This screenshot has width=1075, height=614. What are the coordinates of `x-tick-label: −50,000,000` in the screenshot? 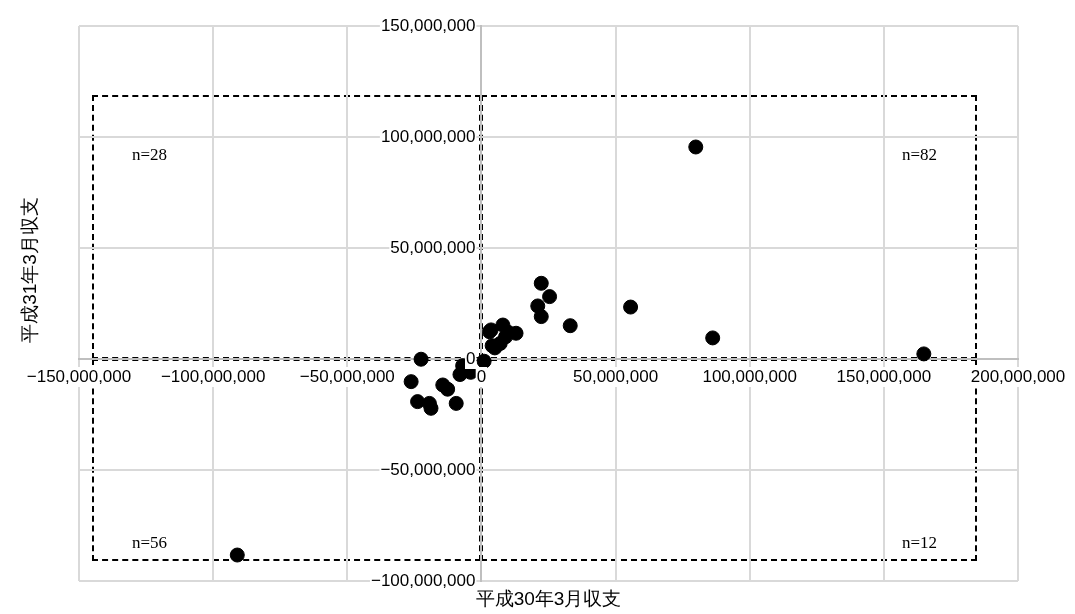 It's located at (347, 376).